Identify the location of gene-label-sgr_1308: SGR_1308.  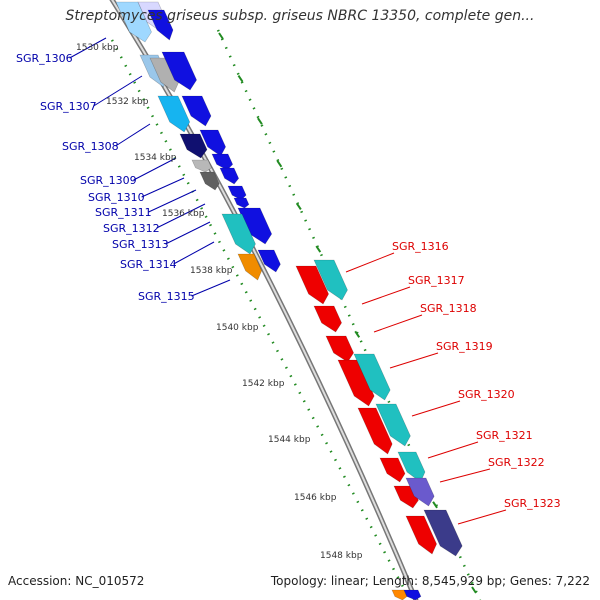
(90, 146).